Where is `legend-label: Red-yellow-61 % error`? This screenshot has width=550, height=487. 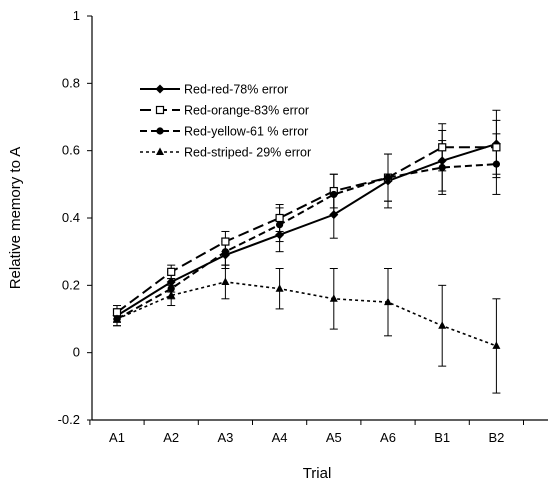 legend-label: Red-yellow-61 % error is located at coordinates (246, 132).